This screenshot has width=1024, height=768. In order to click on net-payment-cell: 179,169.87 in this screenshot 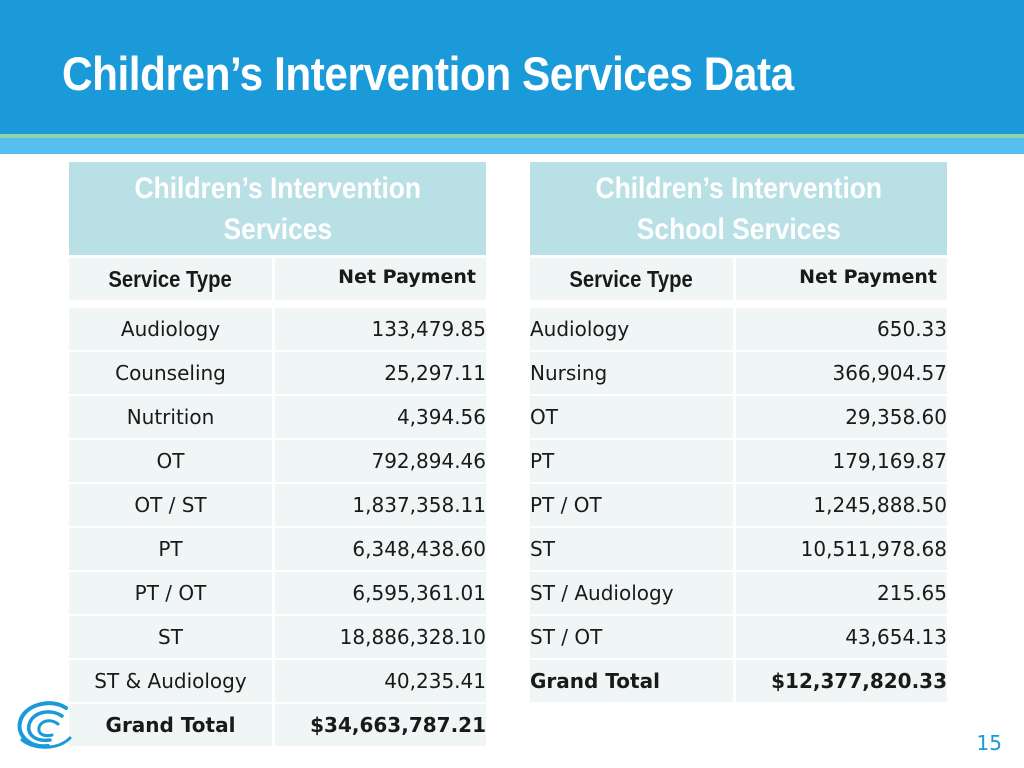, I will do `click(840, 462)`.